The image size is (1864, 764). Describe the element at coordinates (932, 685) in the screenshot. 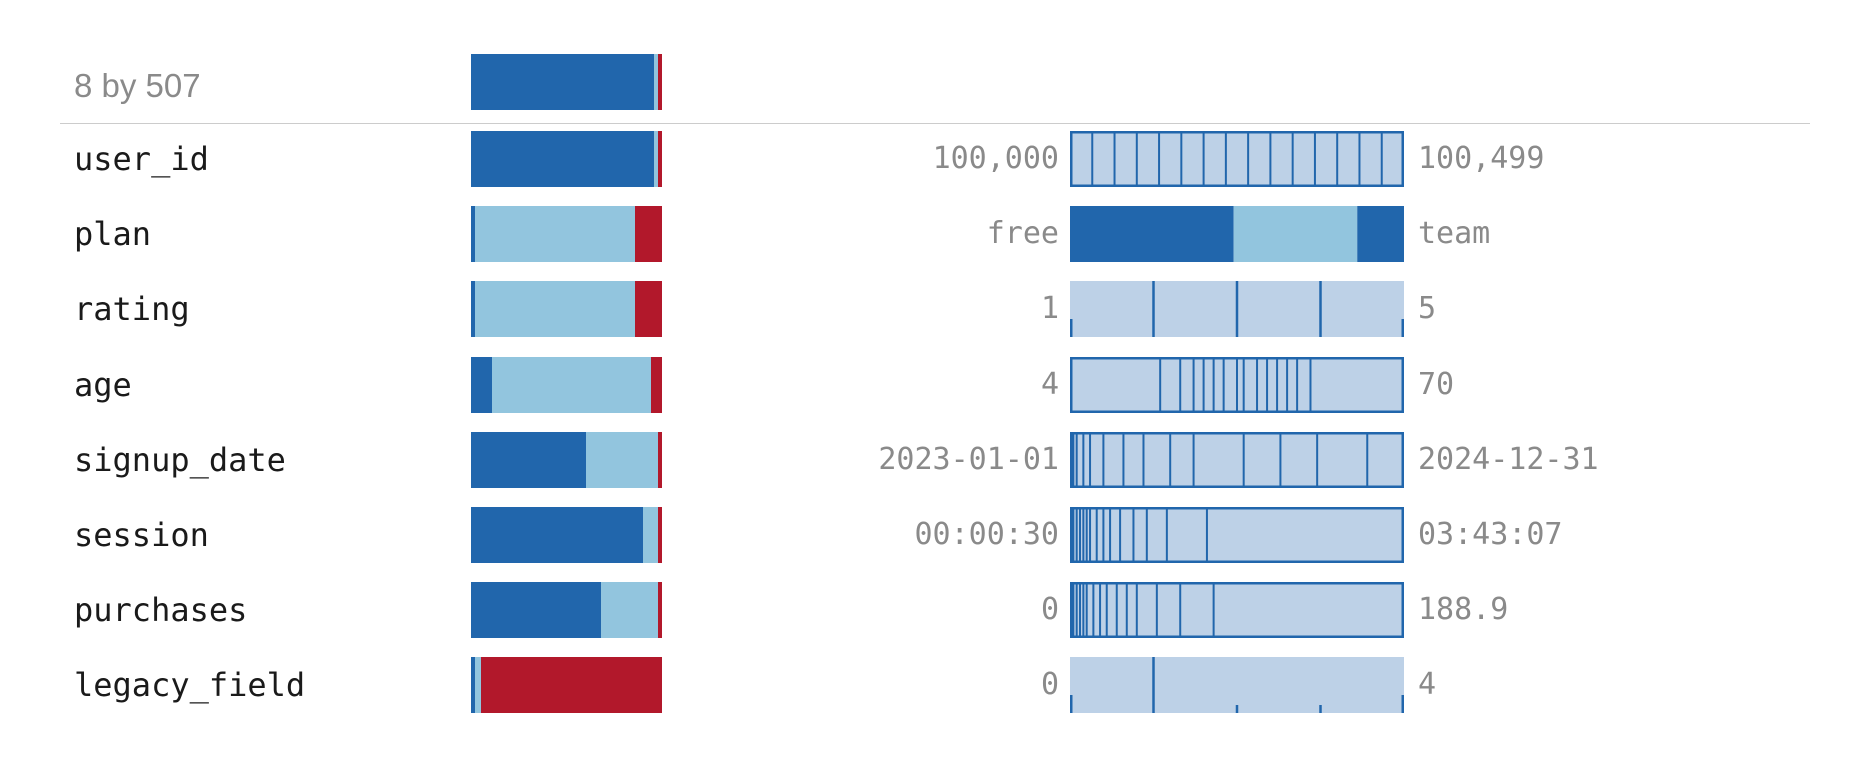

I see `column-row: legacy_field 0 4` at that location.